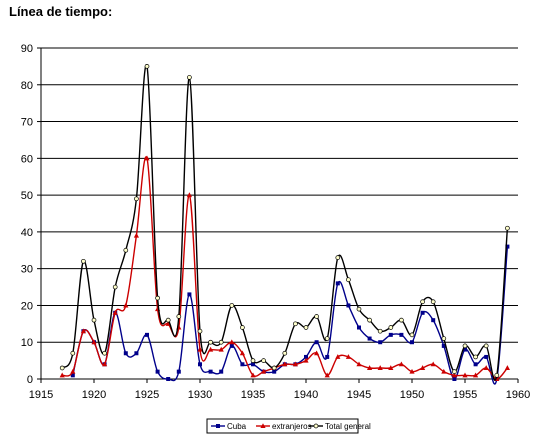  What do you see at coordinates (221, 349) in the screenshot?
I see `data-point-extranjeros-1932` at bounding box center [221, 349].